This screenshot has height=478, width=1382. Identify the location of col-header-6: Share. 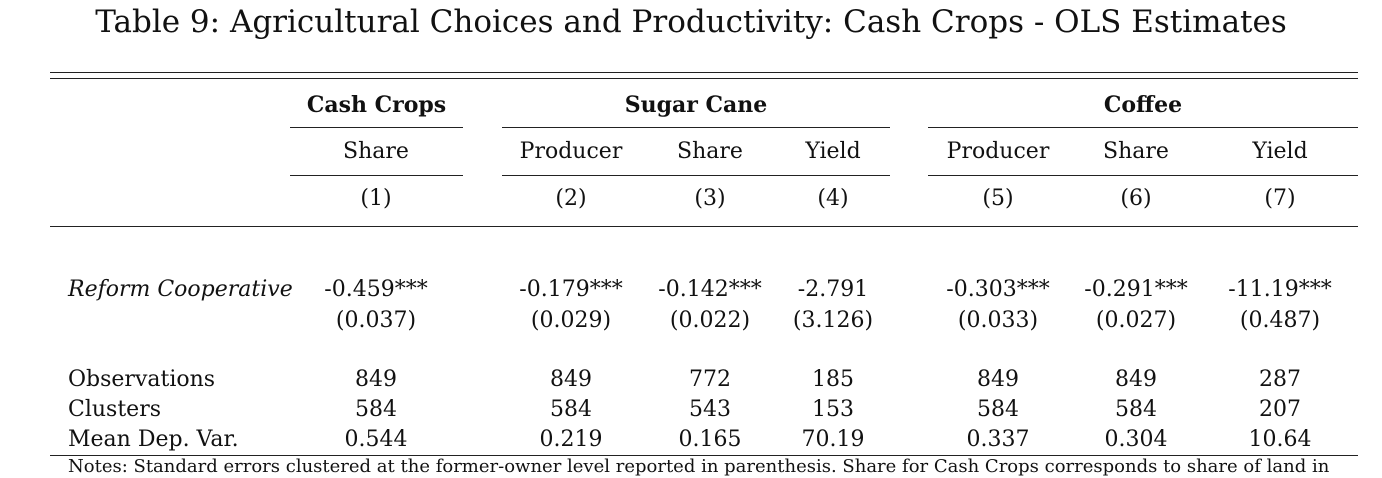
(1136, 151).